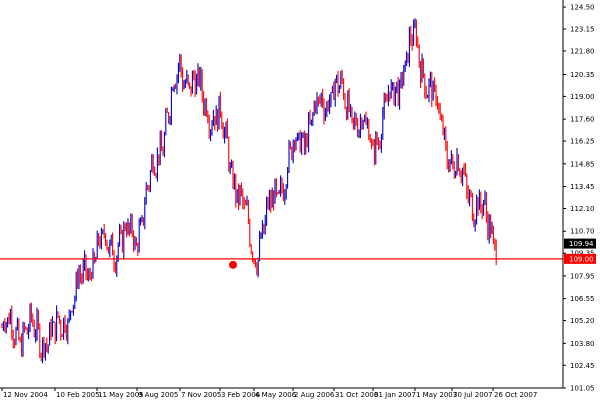 This screenshot has height=400, width=600. I want to click on y-tick-label: 123.15, so click(582, 29).